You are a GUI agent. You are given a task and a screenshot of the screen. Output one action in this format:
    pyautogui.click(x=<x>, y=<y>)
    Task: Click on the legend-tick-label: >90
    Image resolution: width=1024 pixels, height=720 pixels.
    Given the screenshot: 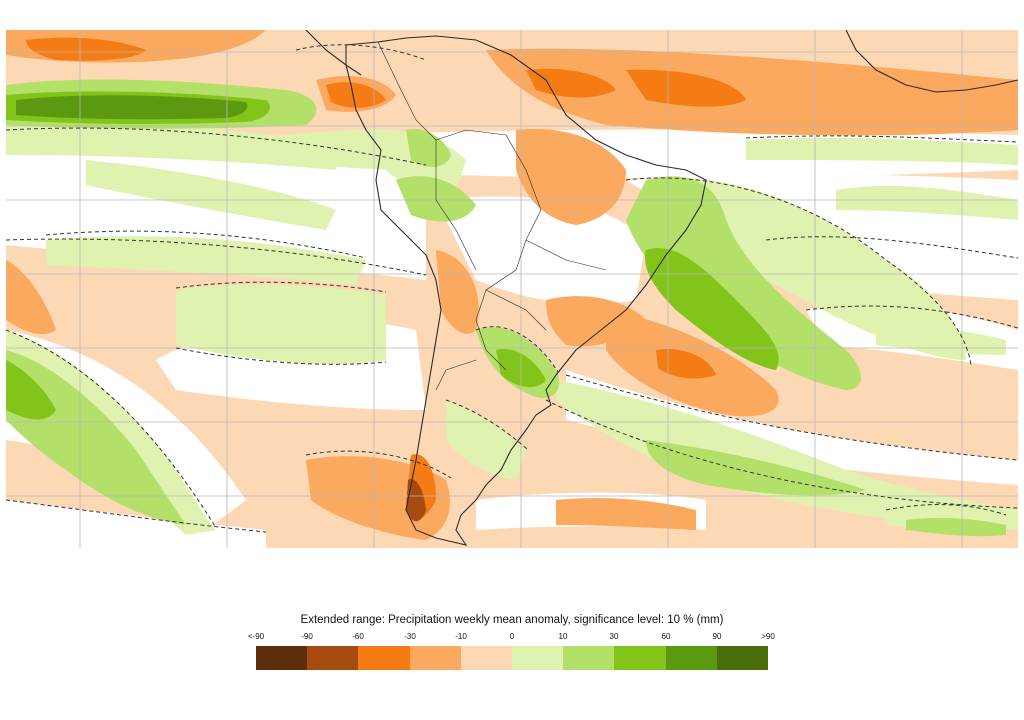 What is the action you would take?
    pyautogui.click(x=768, y=636)
    